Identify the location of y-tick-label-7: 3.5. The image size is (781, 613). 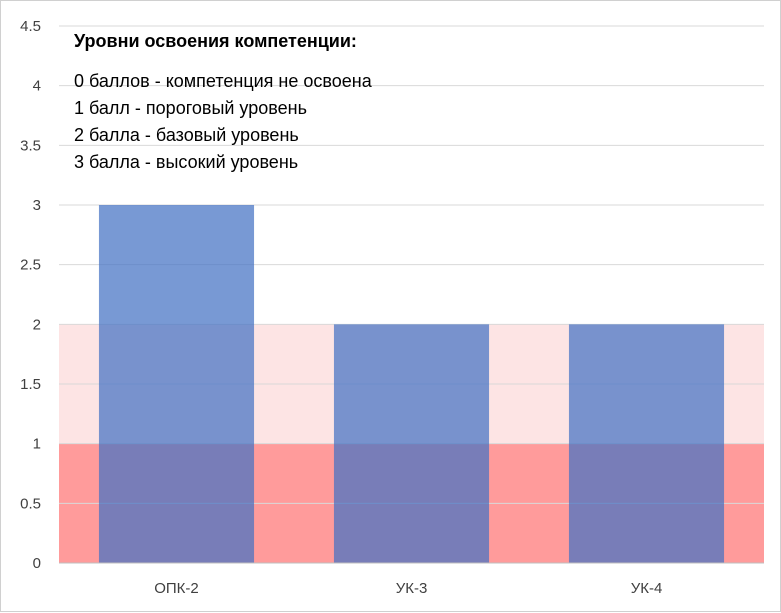
(30, 145).